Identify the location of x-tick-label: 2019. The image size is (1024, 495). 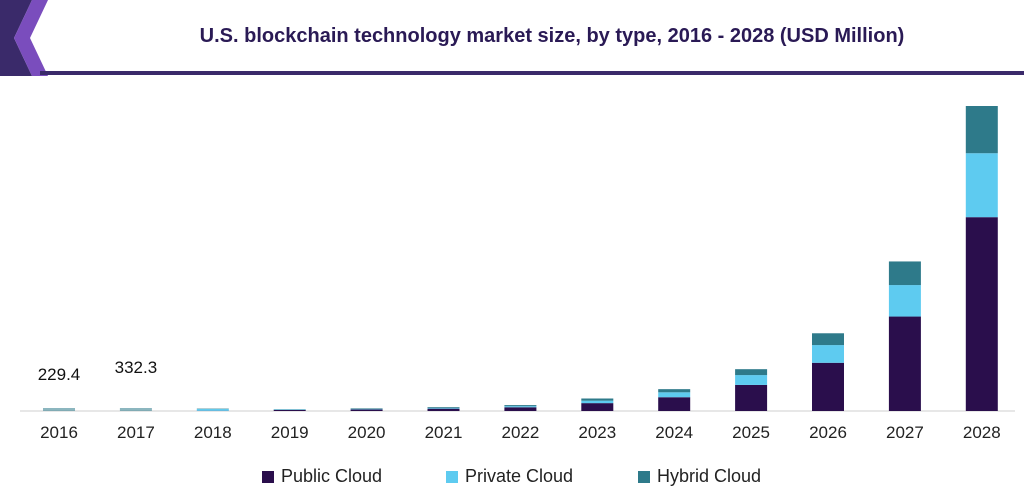
(290, 432).